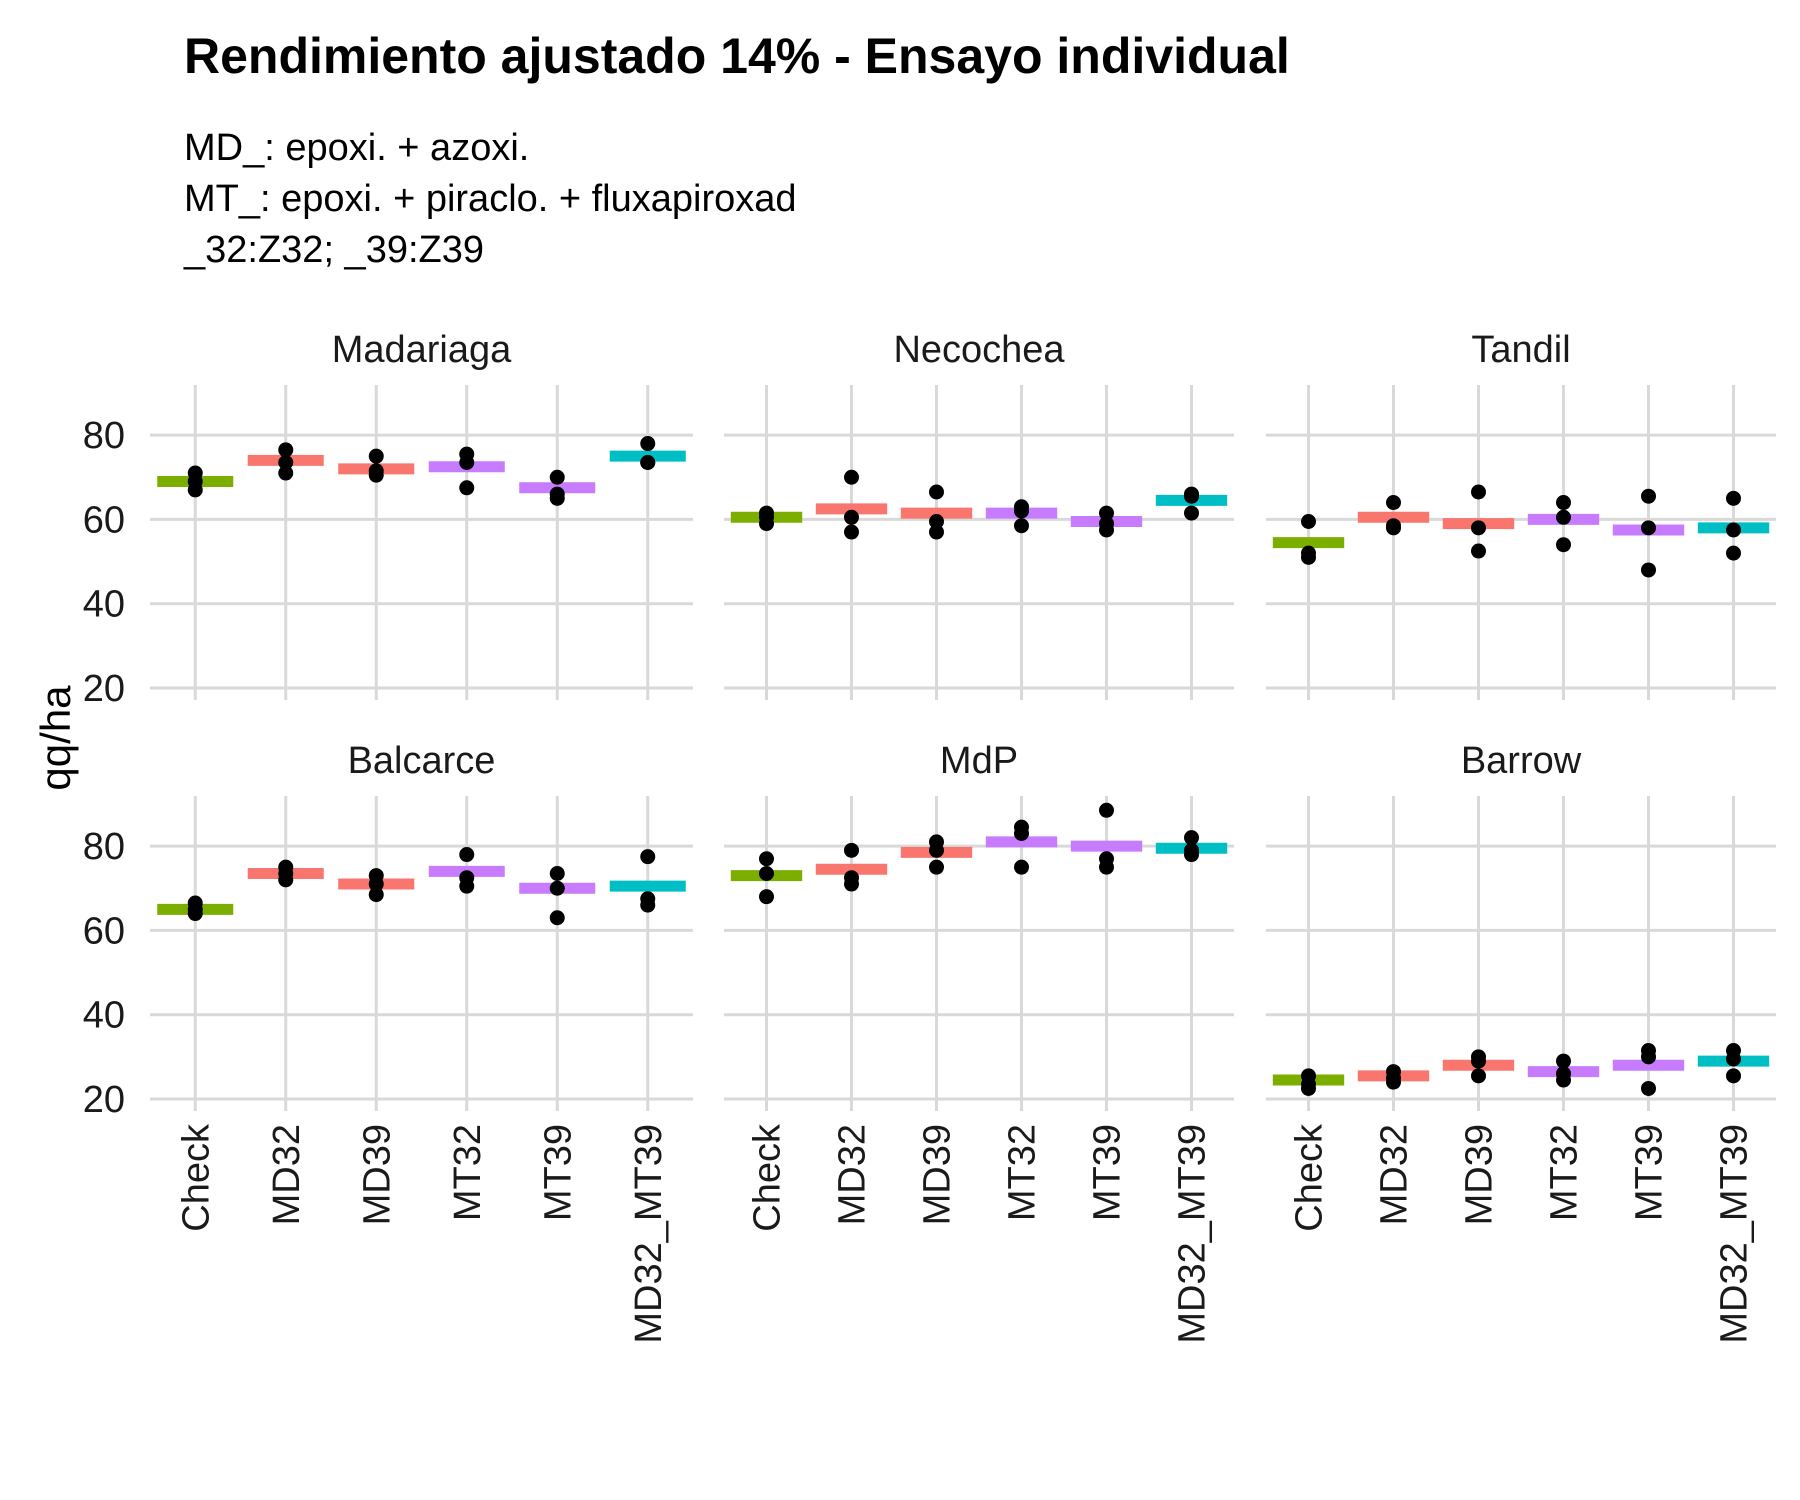 Image resolution: width=1800 pixels, height=1500 pixels. Describe the element at coordinates (388, 519) in the screenshot. I see `panel-madariaga: Madariaga 20 40 60 80` at that location.